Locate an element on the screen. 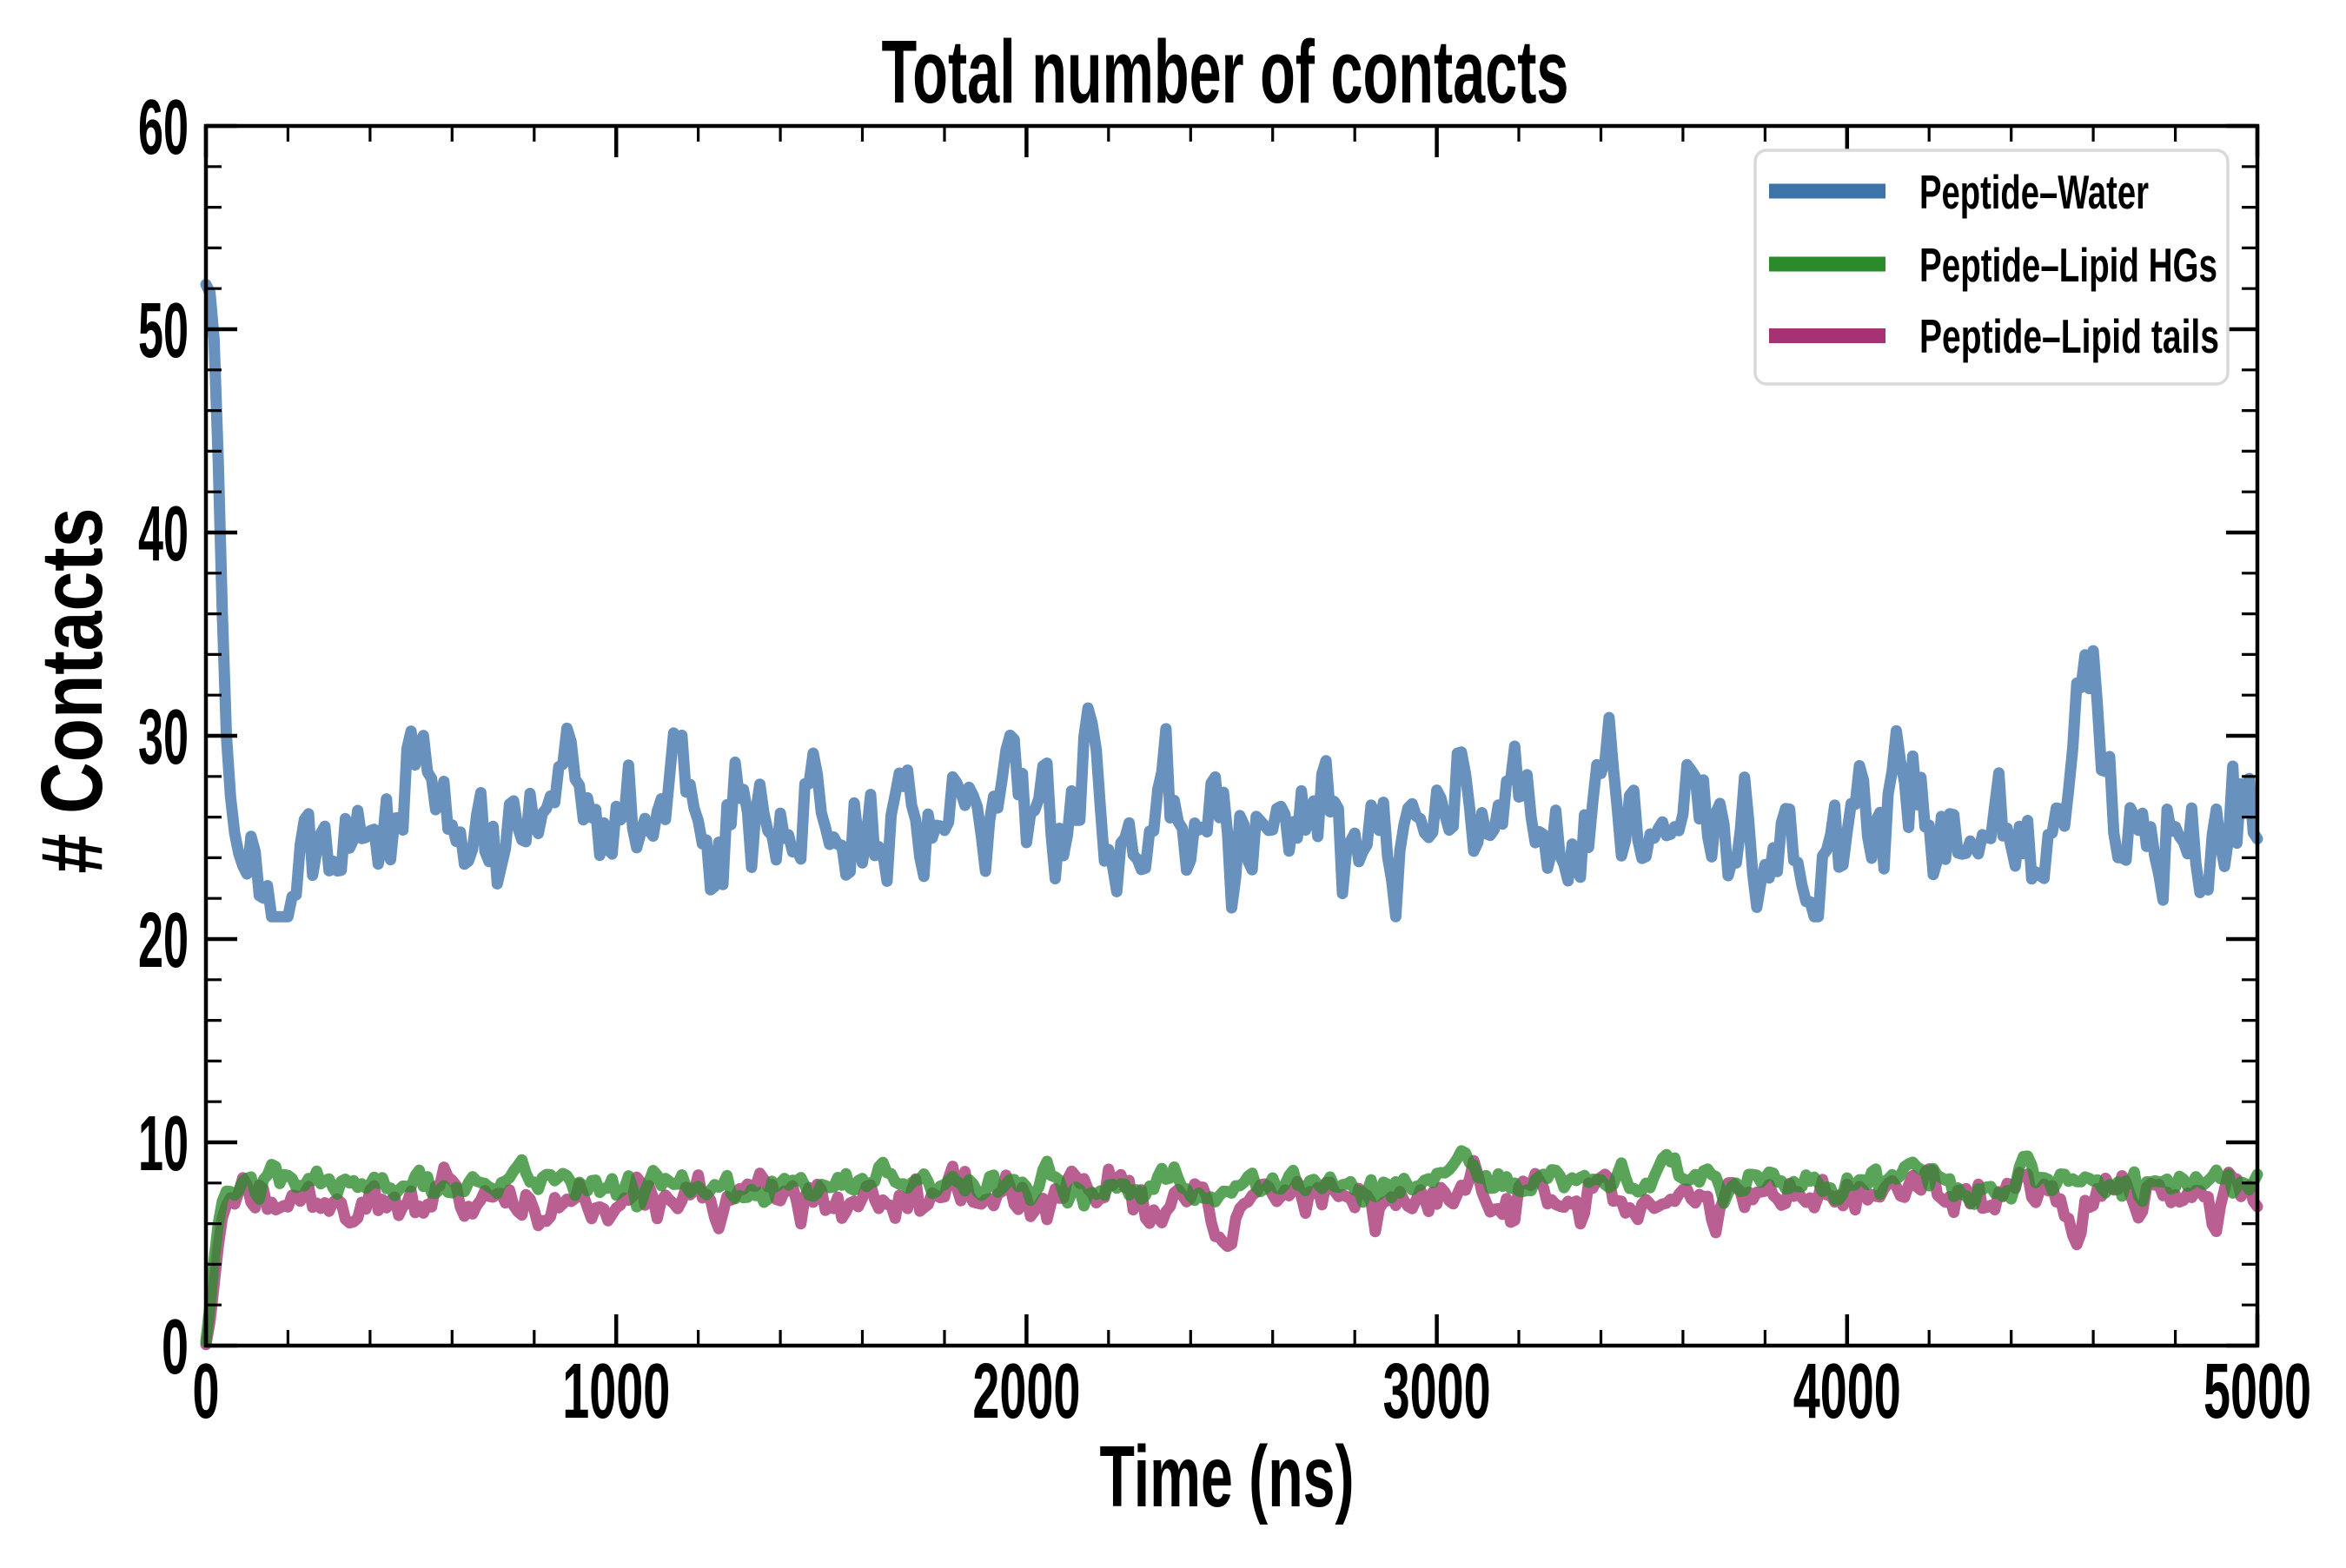 This screenshot has width=2346, height=1568. svg-text: 10 is located at coordinates (163, 1144).